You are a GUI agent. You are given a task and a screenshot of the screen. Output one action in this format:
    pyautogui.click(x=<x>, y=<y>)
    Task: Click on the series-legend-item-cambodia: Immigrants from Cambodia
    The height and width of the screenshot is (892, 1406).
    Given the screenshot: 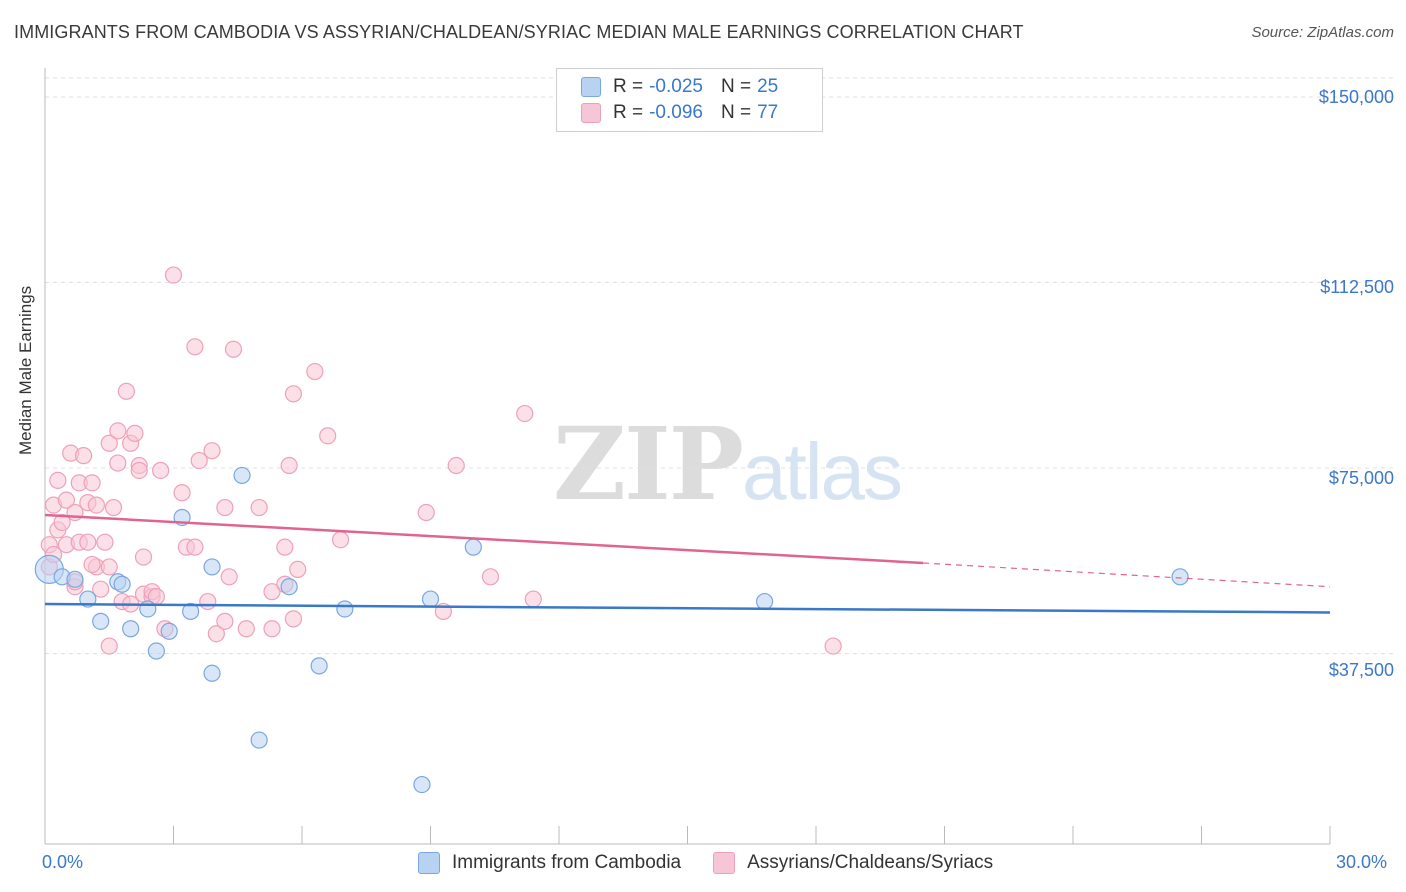 What is the action you would take?
    pyautogui.click(x=549, y=863)
    